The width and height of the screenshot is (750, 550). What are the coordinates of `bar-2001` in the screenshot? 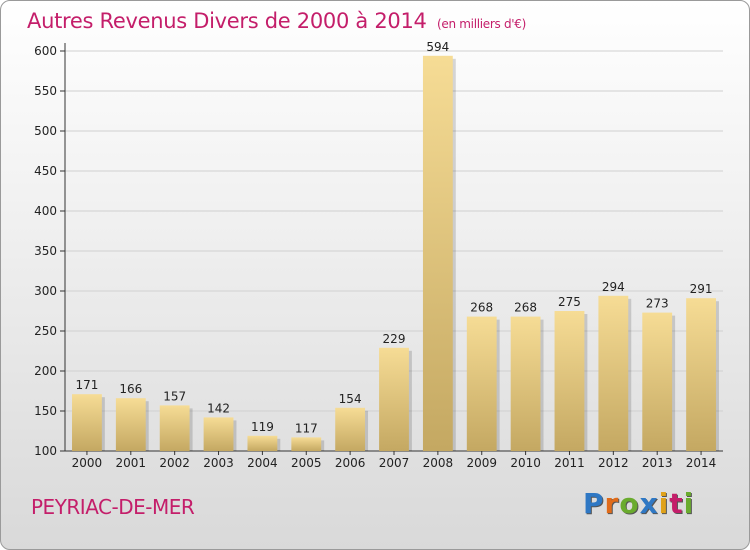 It's located at (130, 424).